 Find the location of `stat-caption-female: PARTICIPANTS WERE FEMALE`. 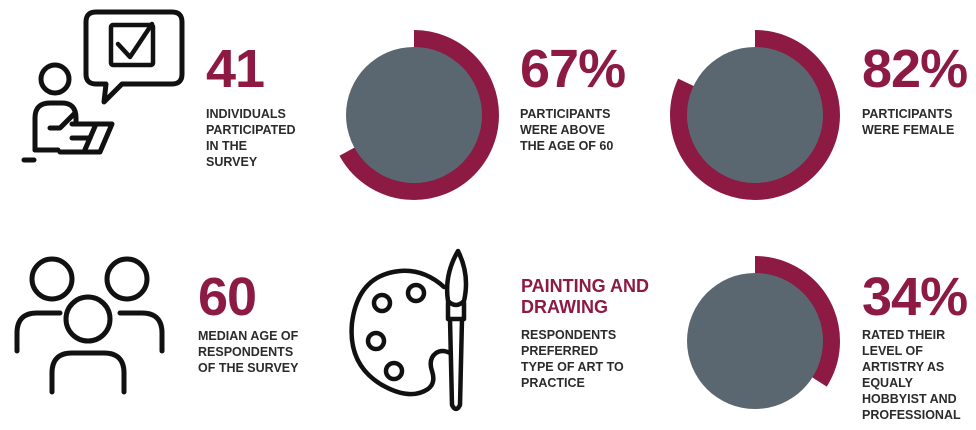

stat-caption-female: PARTICIPANTS WERE FEMALE is located at coordinates (908, 122).